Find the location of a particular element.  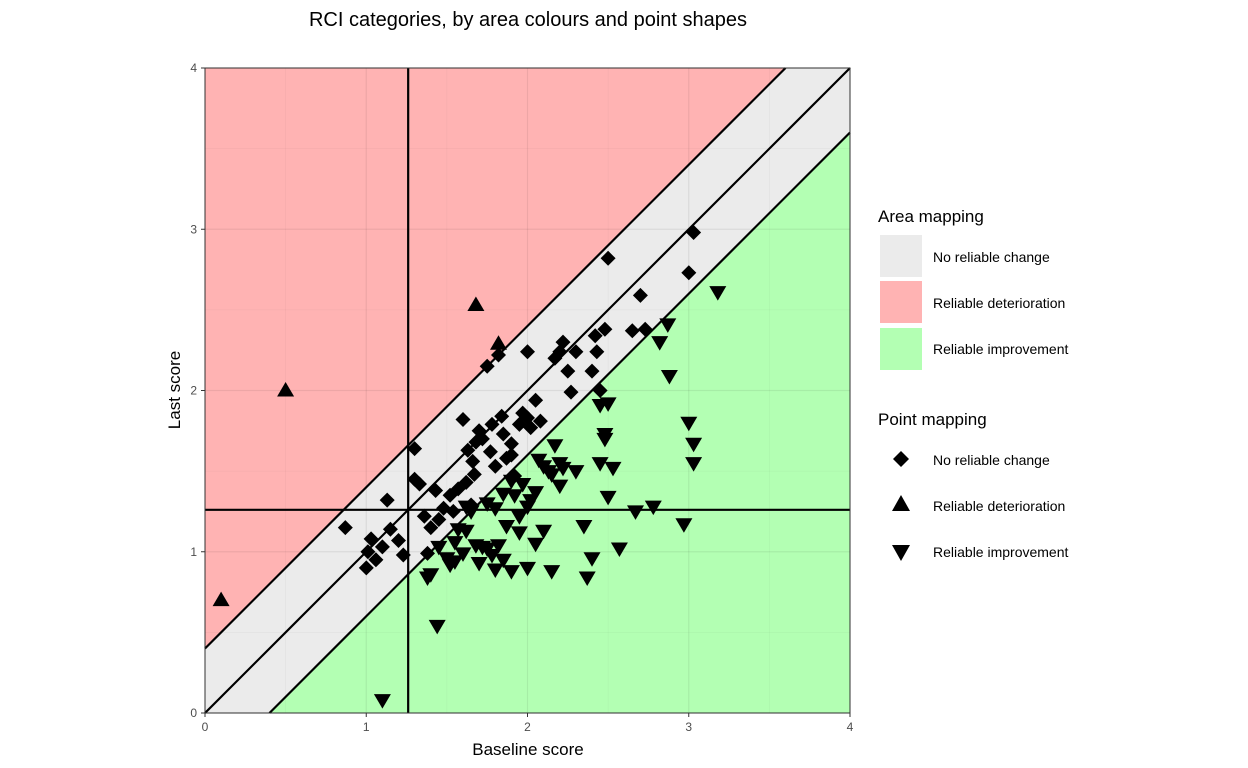

legend-area-key-deterioration is located at coordinates (901, 302).